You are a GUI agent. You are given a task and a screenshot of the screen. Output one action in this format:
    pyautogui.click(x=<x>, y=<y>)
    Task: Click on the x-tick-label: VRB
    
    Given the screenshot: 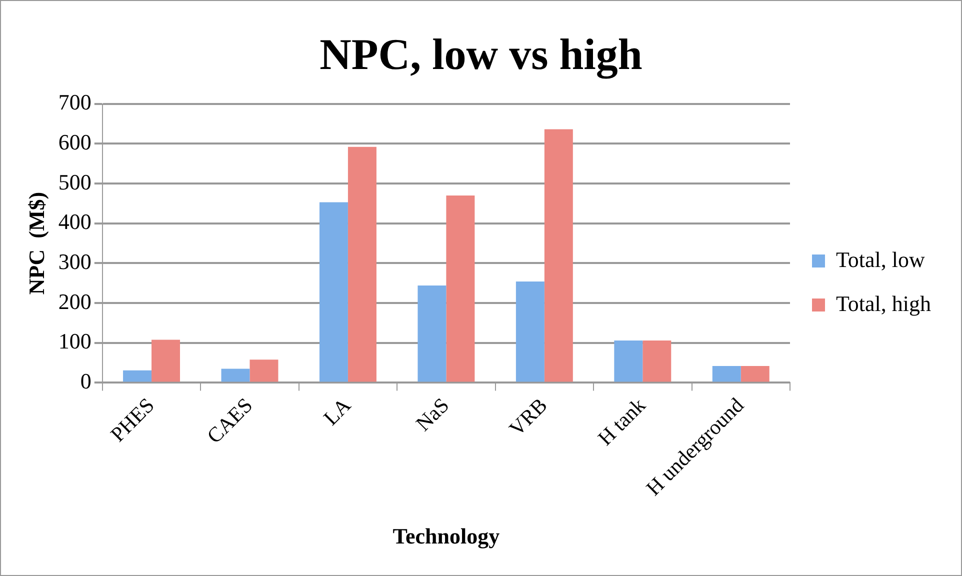 What is the action you would take?
    pyautogui.click(x=528, y=417)
    